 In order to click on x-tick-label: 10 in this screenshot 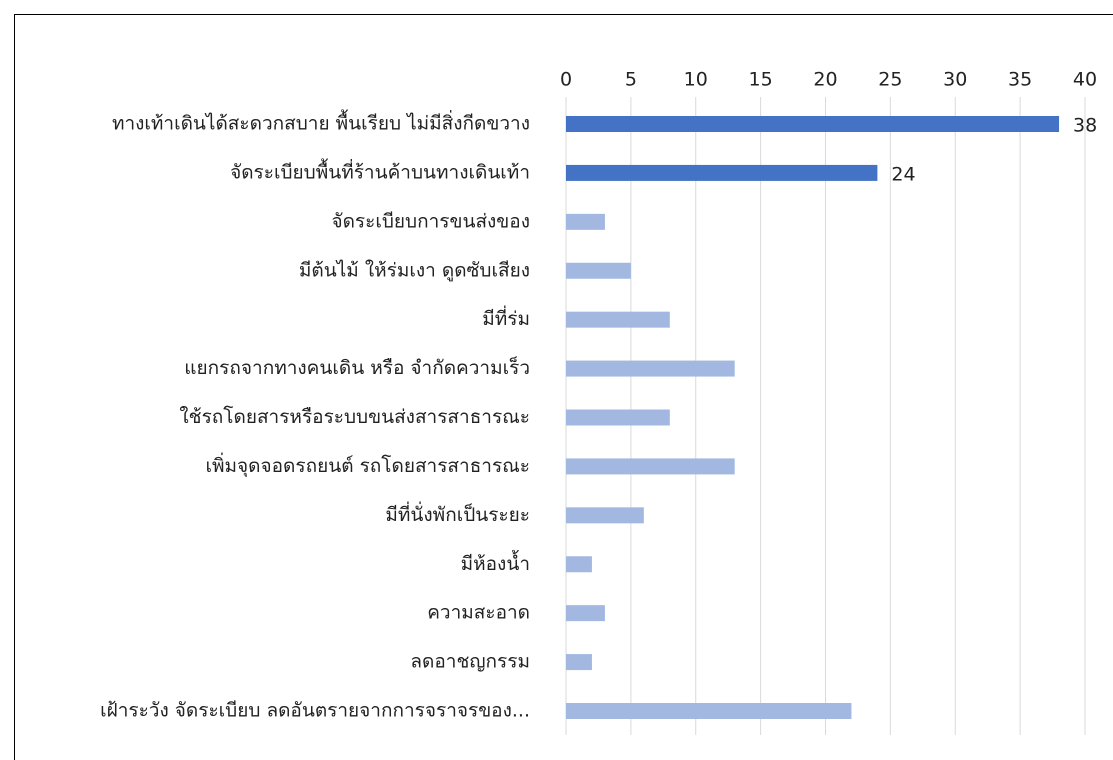, I will do `click(696, 80)`.